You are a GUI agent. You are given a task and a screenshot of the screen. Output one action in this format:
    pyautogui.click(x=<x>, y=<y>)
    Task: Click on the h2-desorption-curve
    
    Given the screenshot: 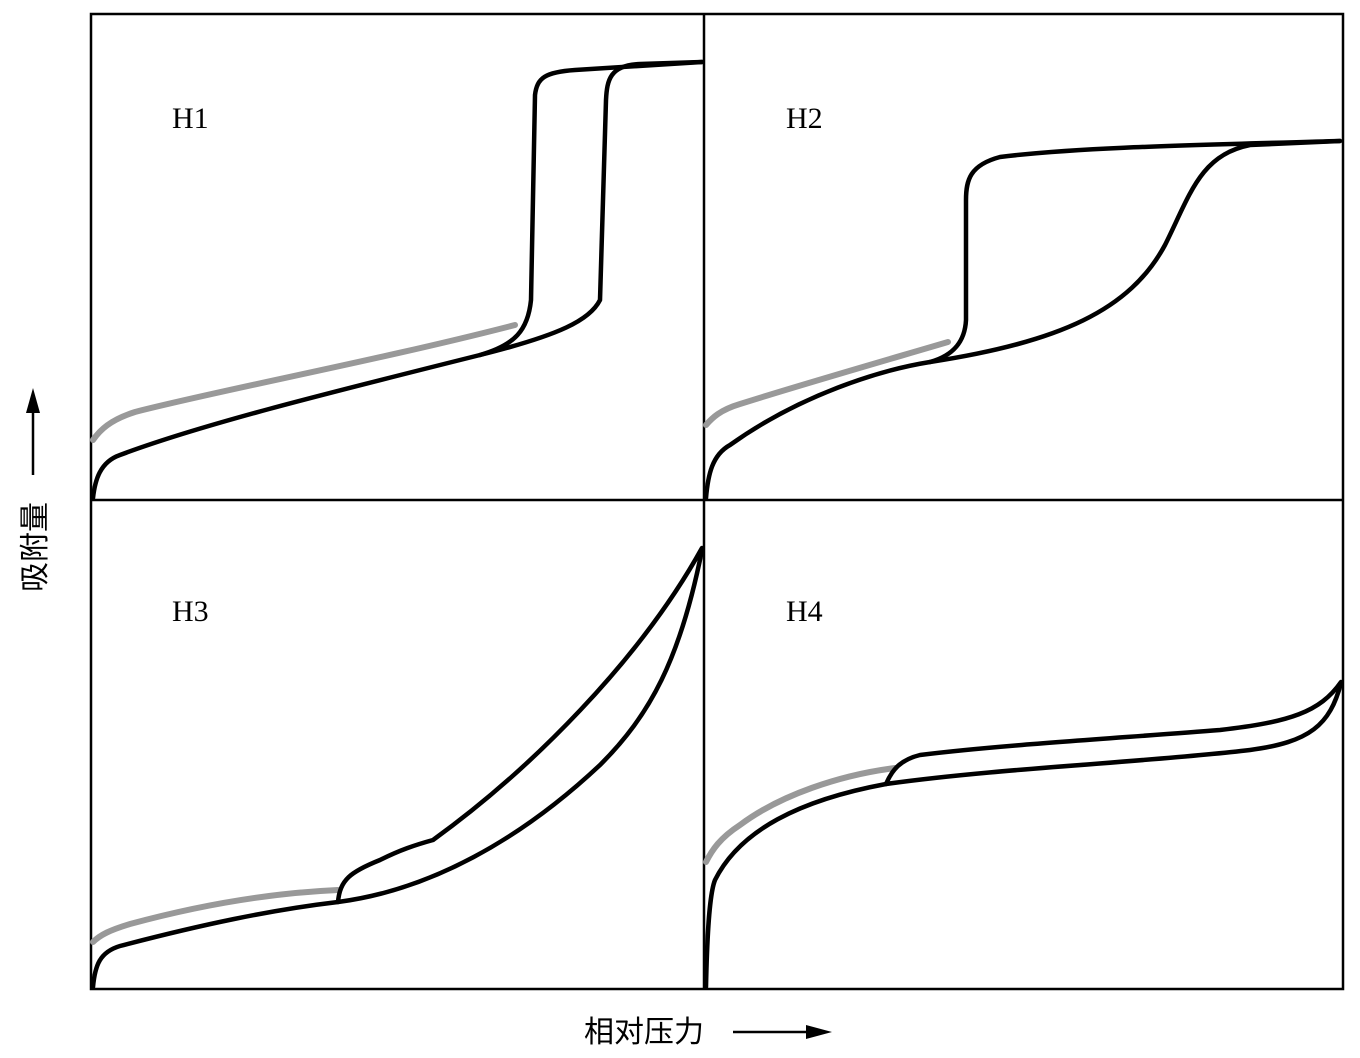 What is the action you would take?
    pyautogui.click(x=1135, y=251)
    